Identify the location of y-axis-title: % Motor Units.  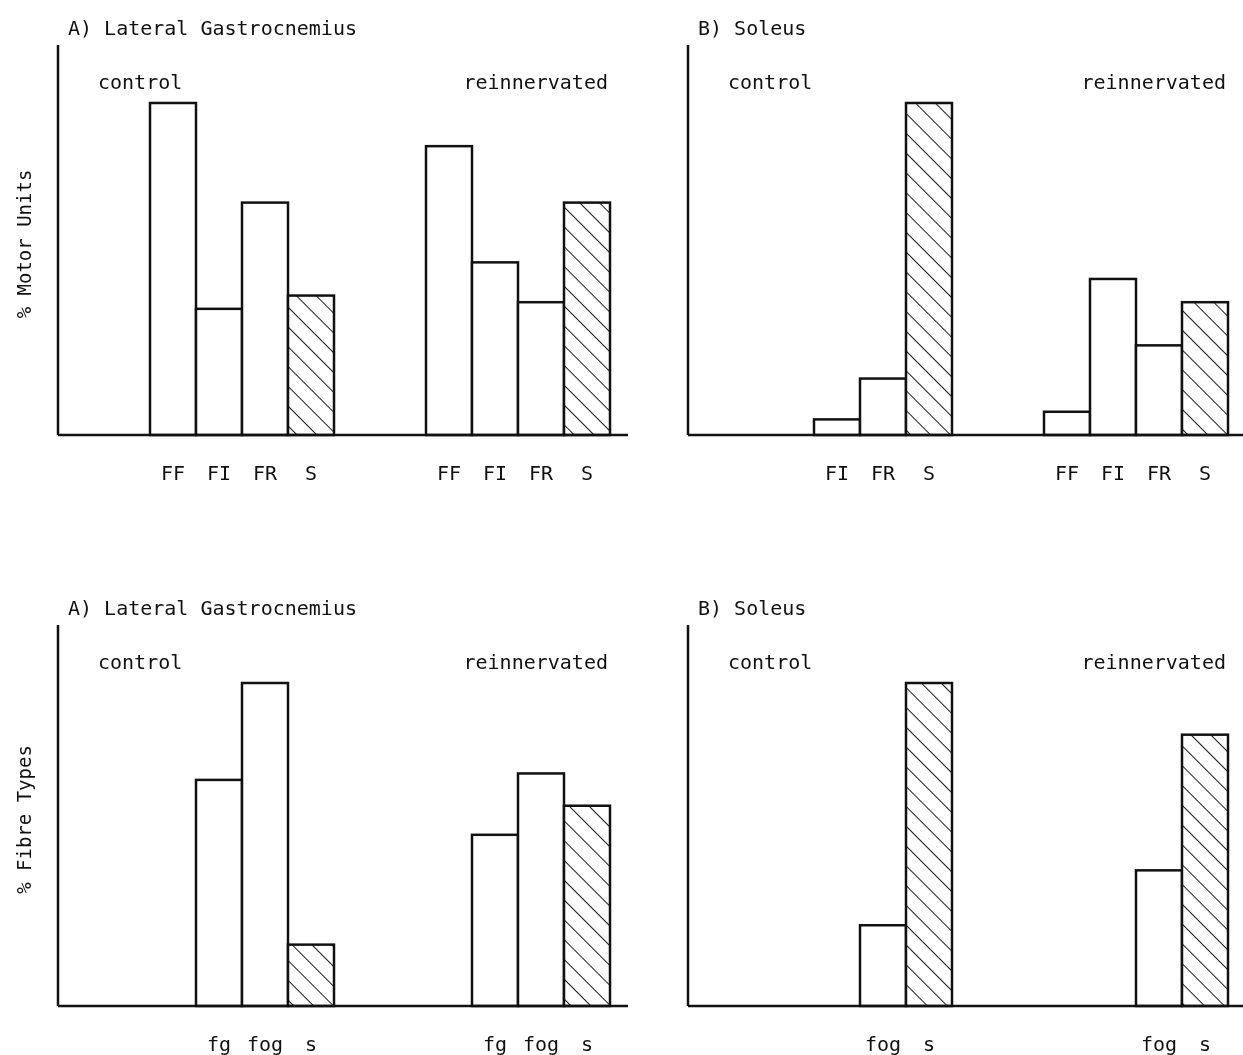
(24, 244).